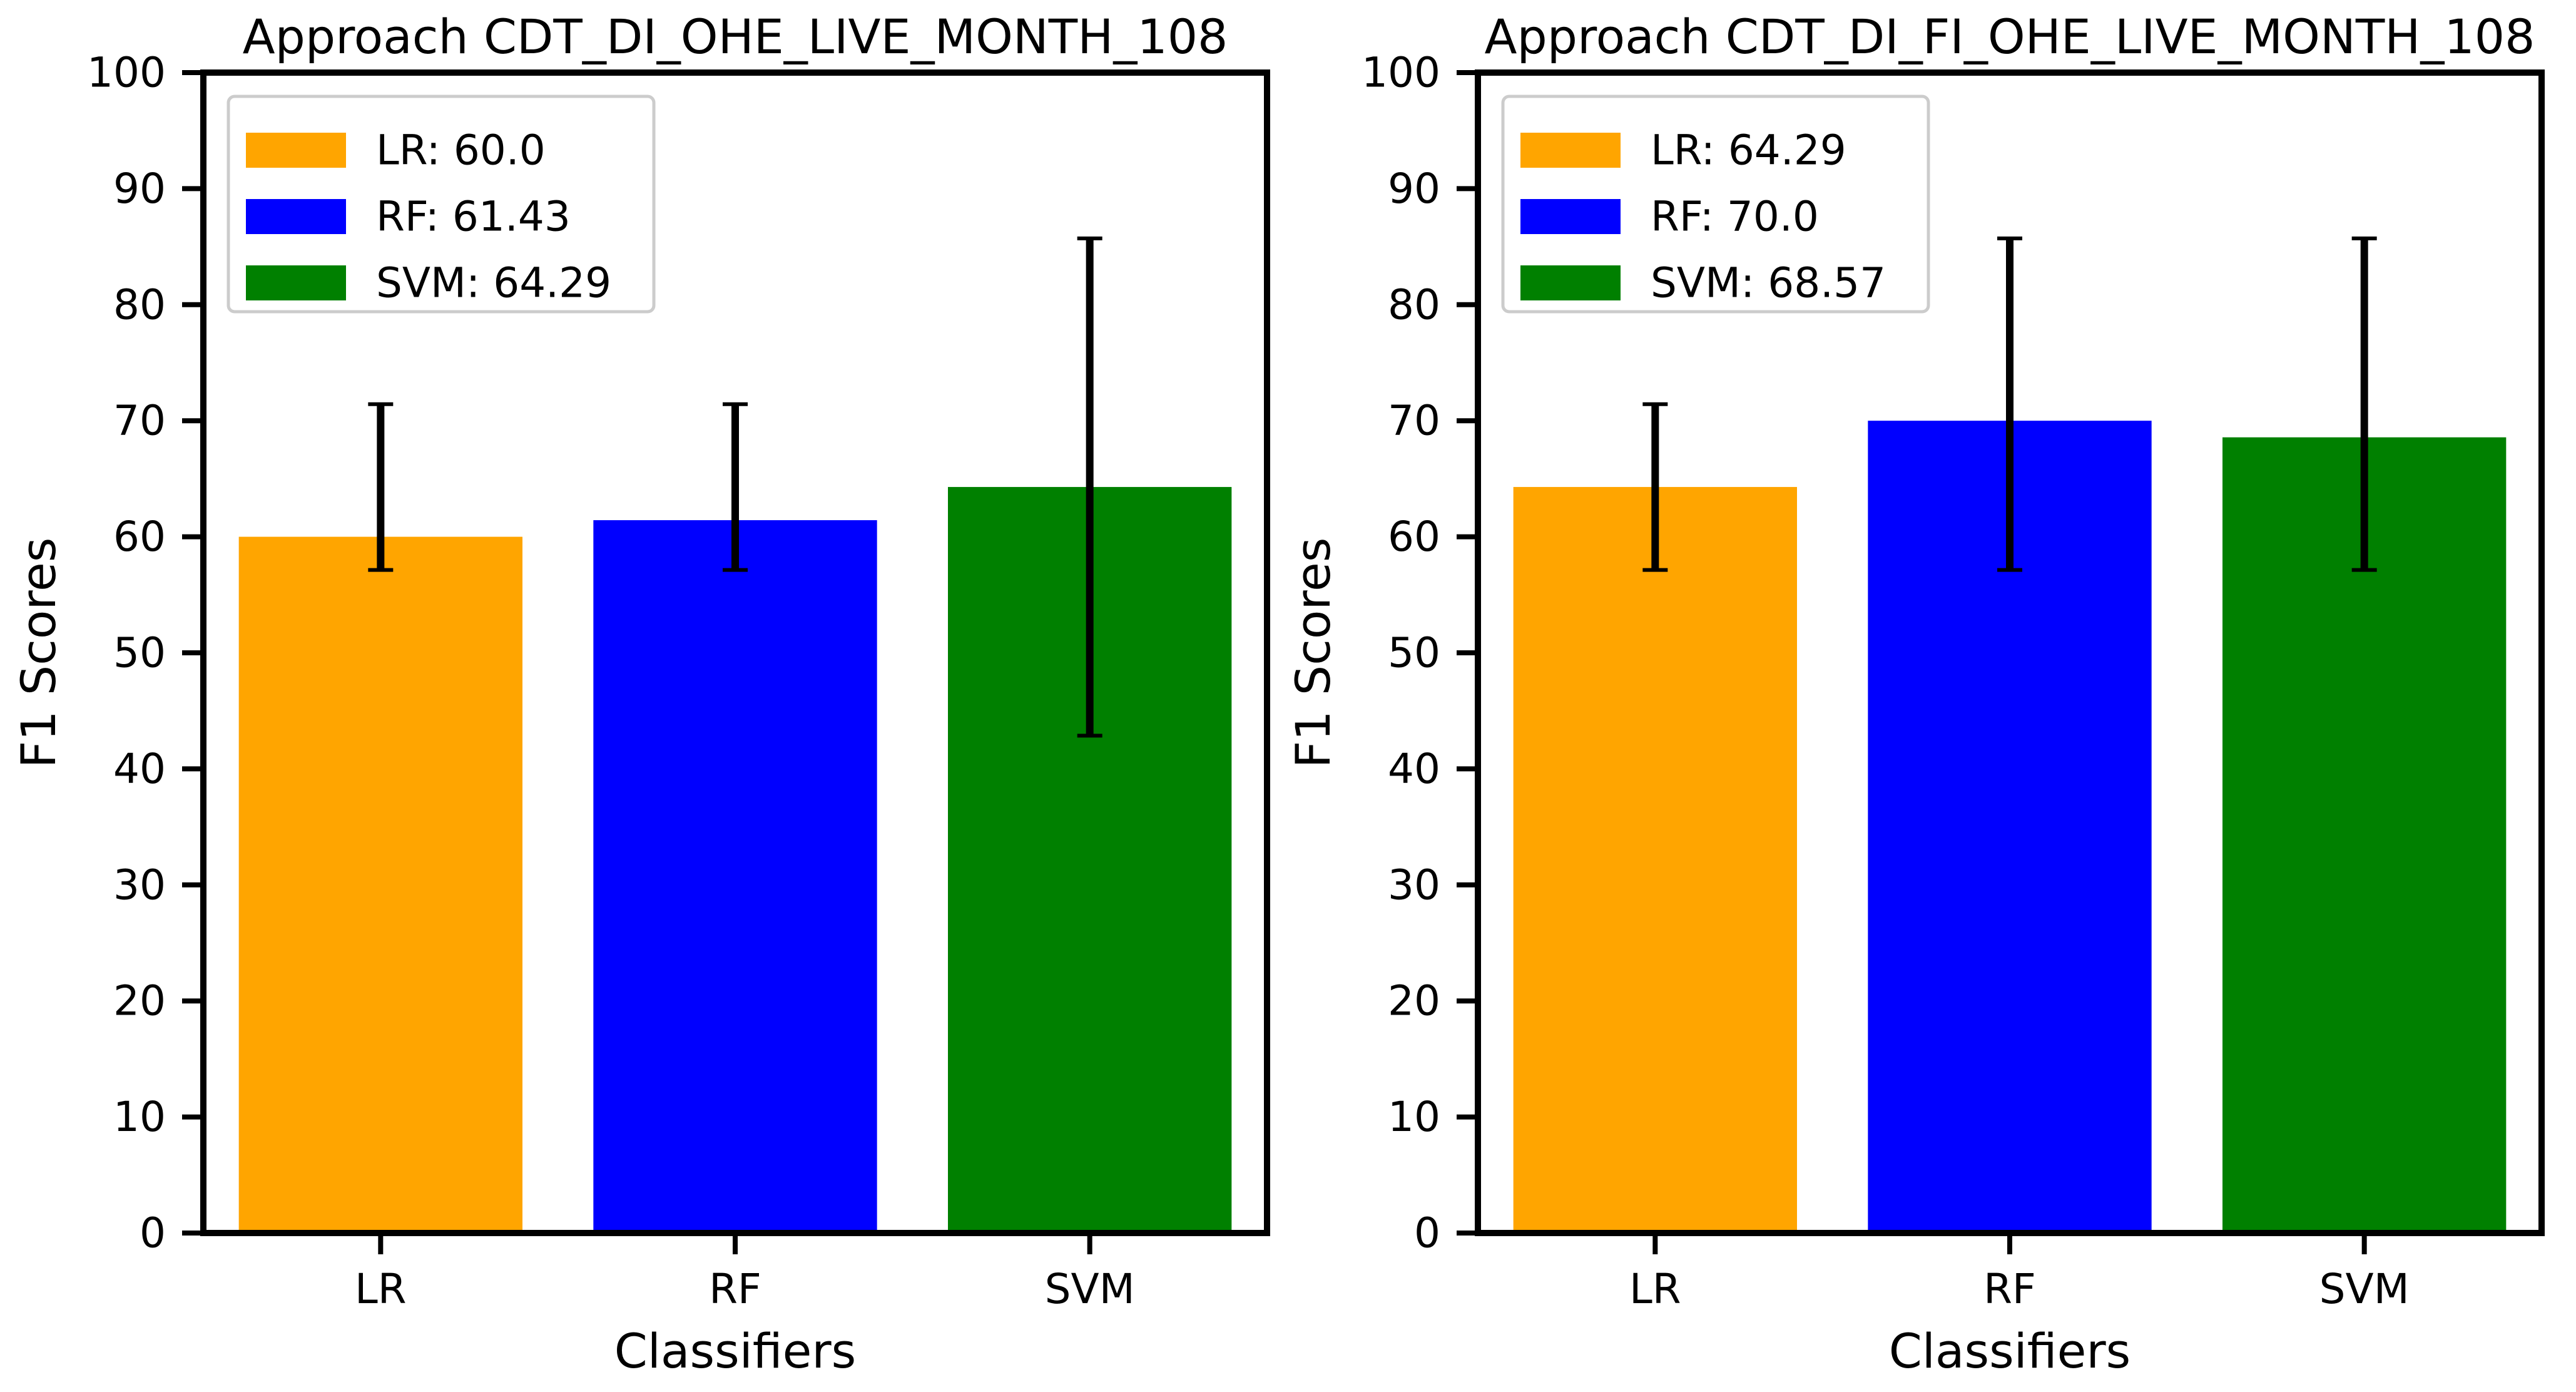 The height and width of the screenshot is (1392, 2576). Describe the element at coordinates (474, 217) in the screenshot. I see `legend-label-rf: RF: 61.43` at that location.